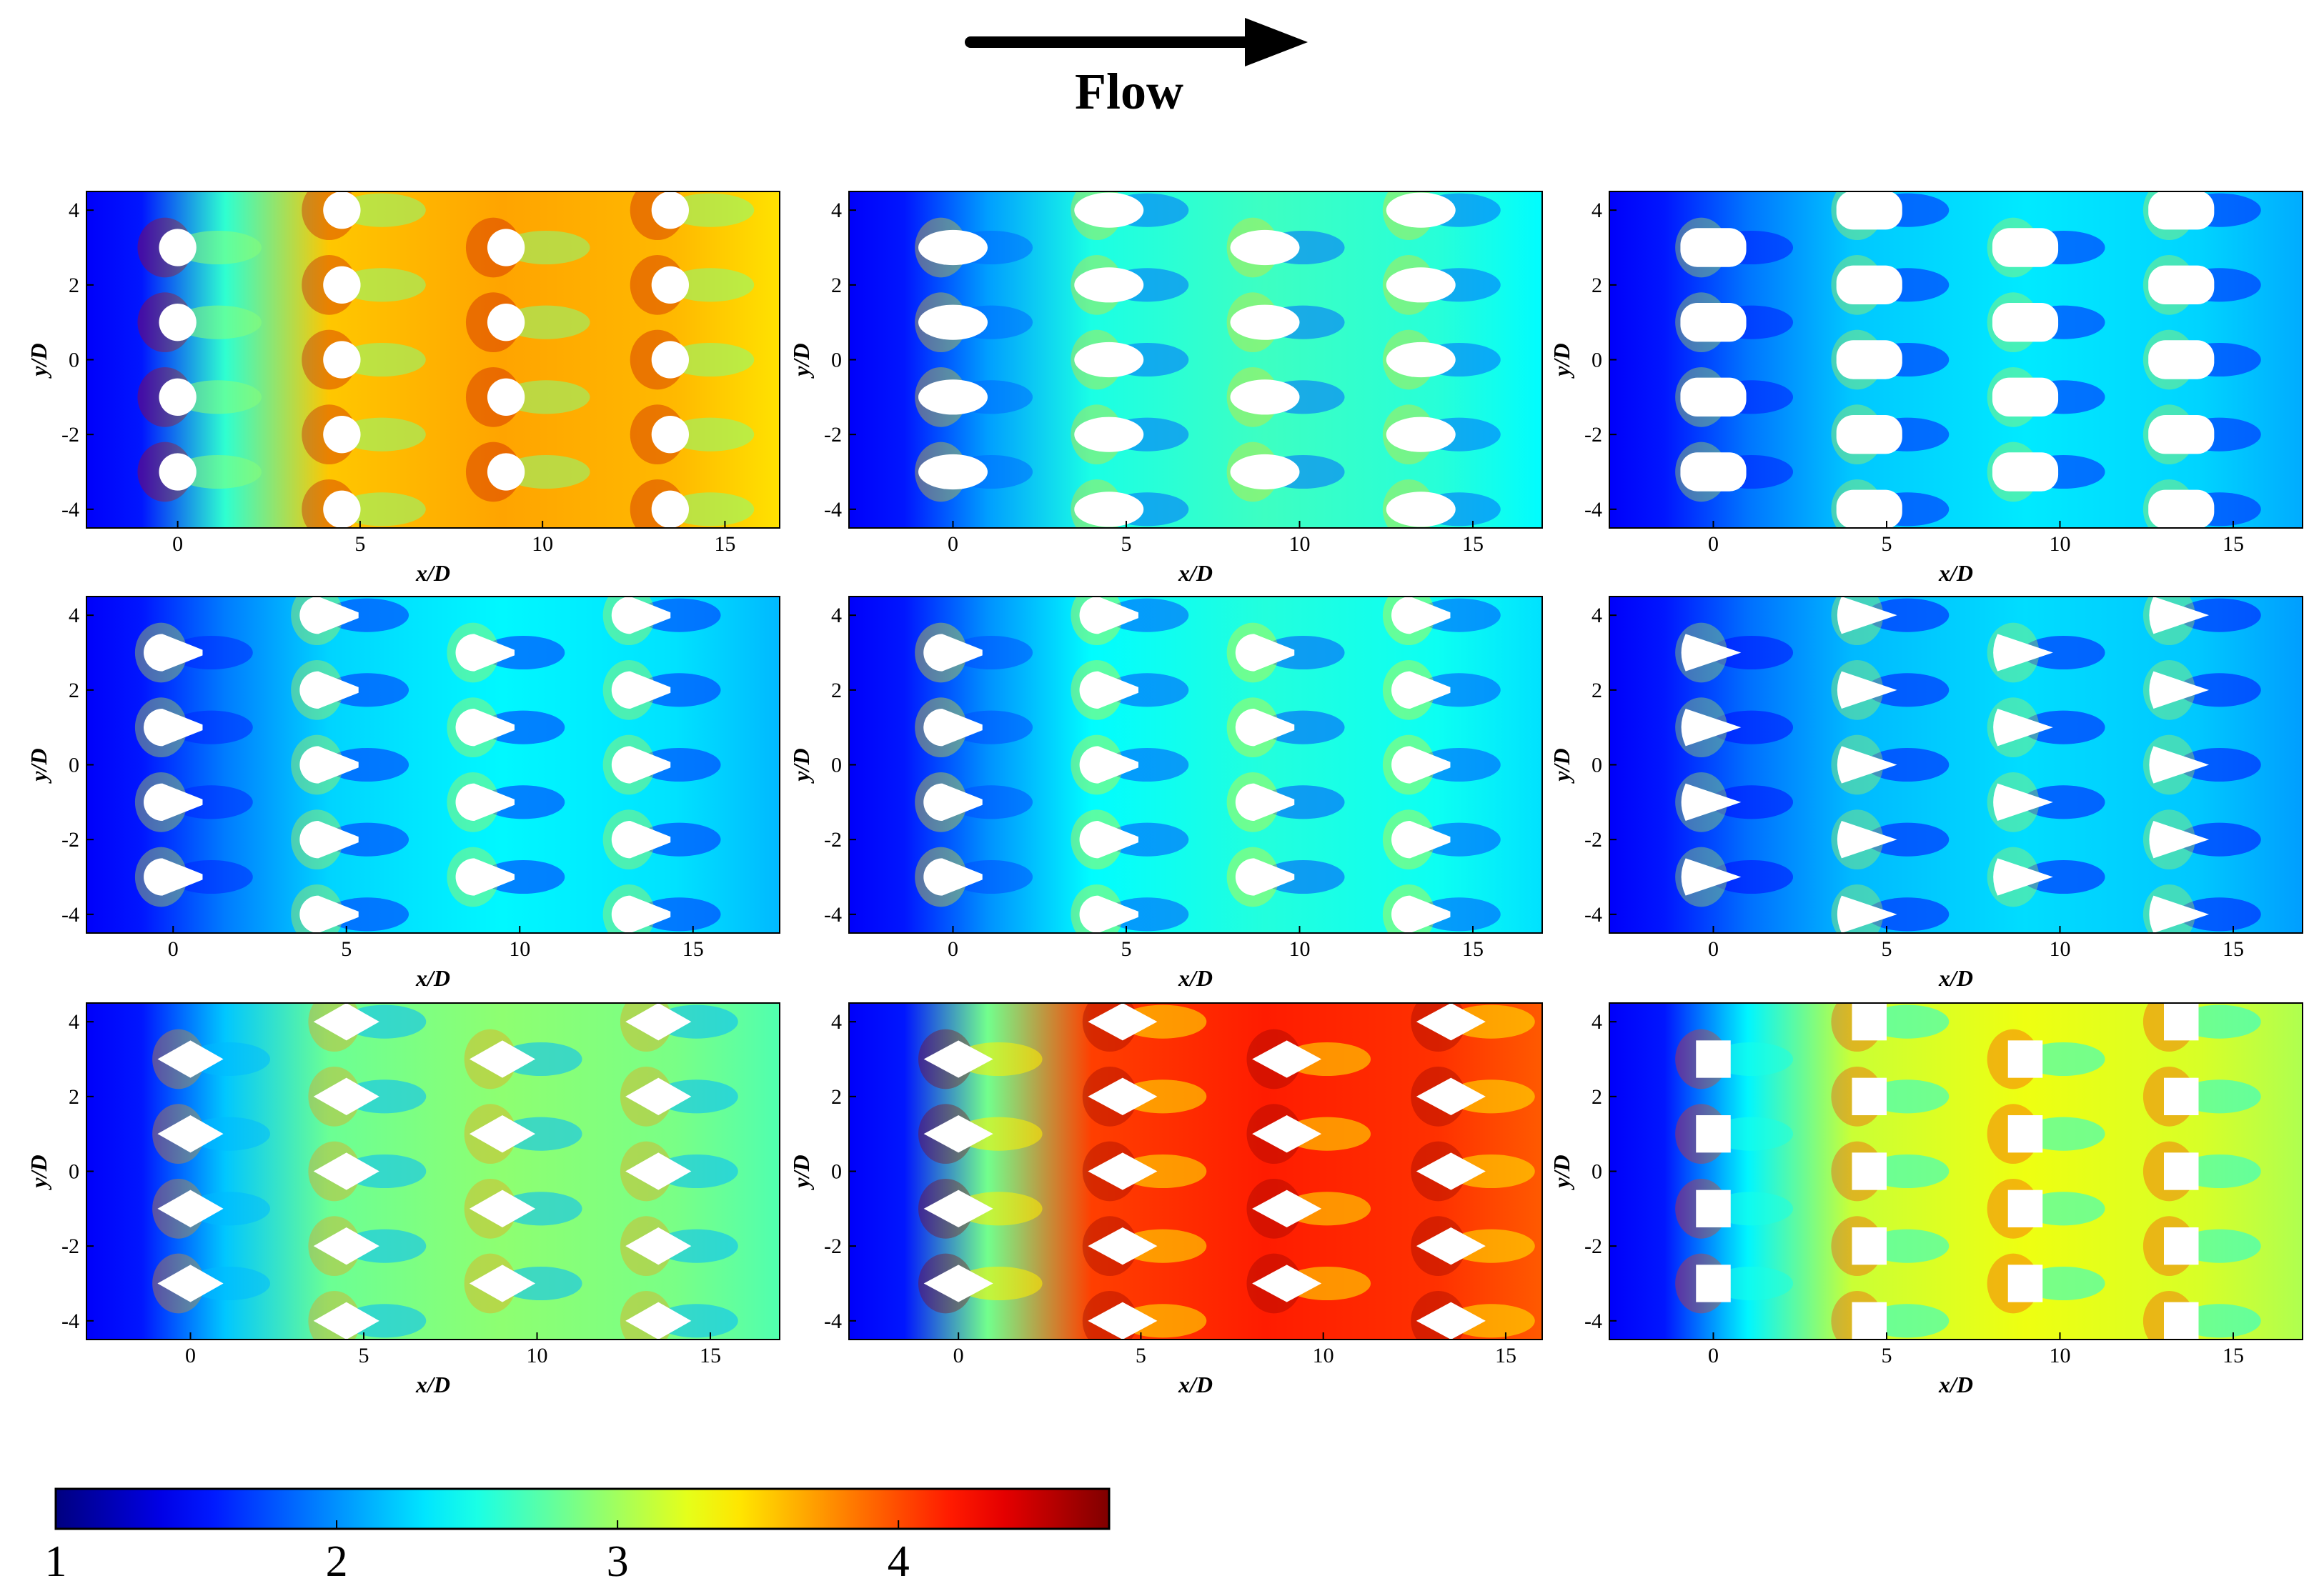 The width and height of the screenshot is (2324, 1586). I want to click on panel-7-diamond: 0 5 10 15 x/D 4 2 0 -2 -4 y/D, so click(403, 1199).